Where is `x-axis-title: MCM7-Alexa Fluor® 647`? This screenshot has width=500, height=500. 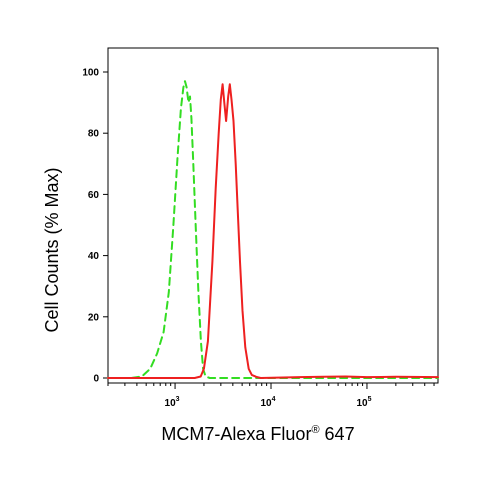
x-axis-title: MCM7-Alexa Fluor® 647 is located at coordinates (257, 434).